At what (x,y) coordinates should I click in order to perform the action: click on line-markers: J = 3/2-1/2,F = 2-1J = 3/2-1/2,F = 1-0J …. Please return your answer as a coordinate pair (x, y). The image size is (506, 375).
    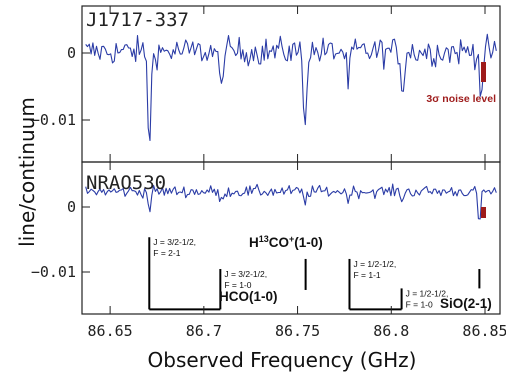
    Looking at the image, I should click on (314, 274).